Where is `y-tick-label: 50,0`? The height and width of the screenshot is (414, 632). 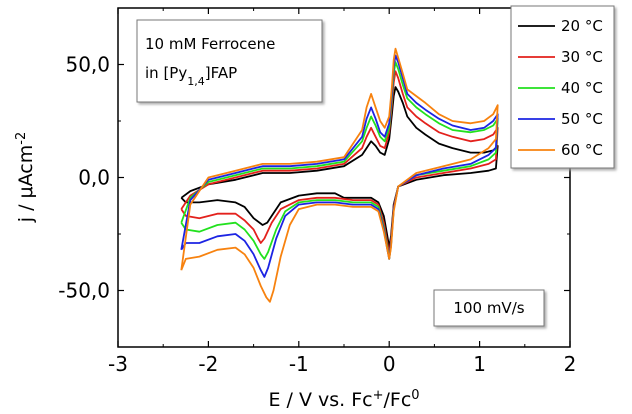
y-tick-label: 50,0 is located at coordinates (87, 65).